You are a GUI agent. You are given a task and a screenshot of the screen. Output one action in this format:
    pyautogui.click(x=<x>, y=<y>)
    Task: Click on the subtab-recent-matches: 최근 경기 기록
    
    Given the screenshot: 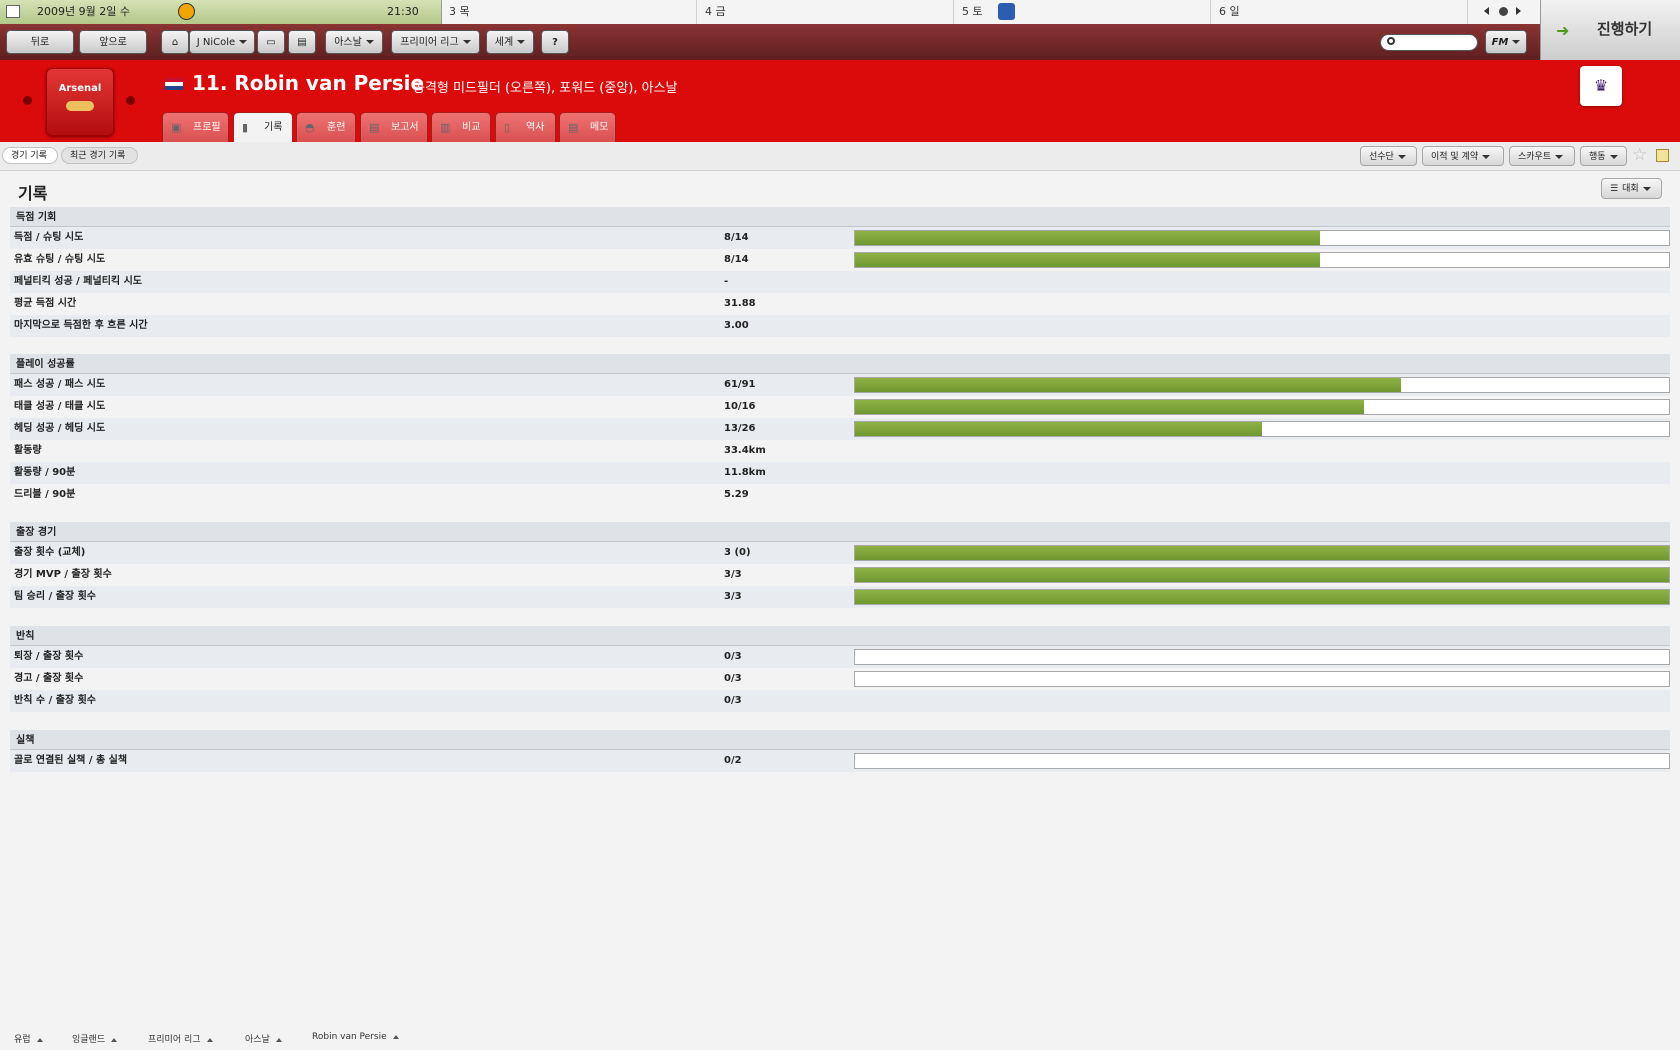 What is the action you would take?
    pyautogui.click(x=99, y=155)
    